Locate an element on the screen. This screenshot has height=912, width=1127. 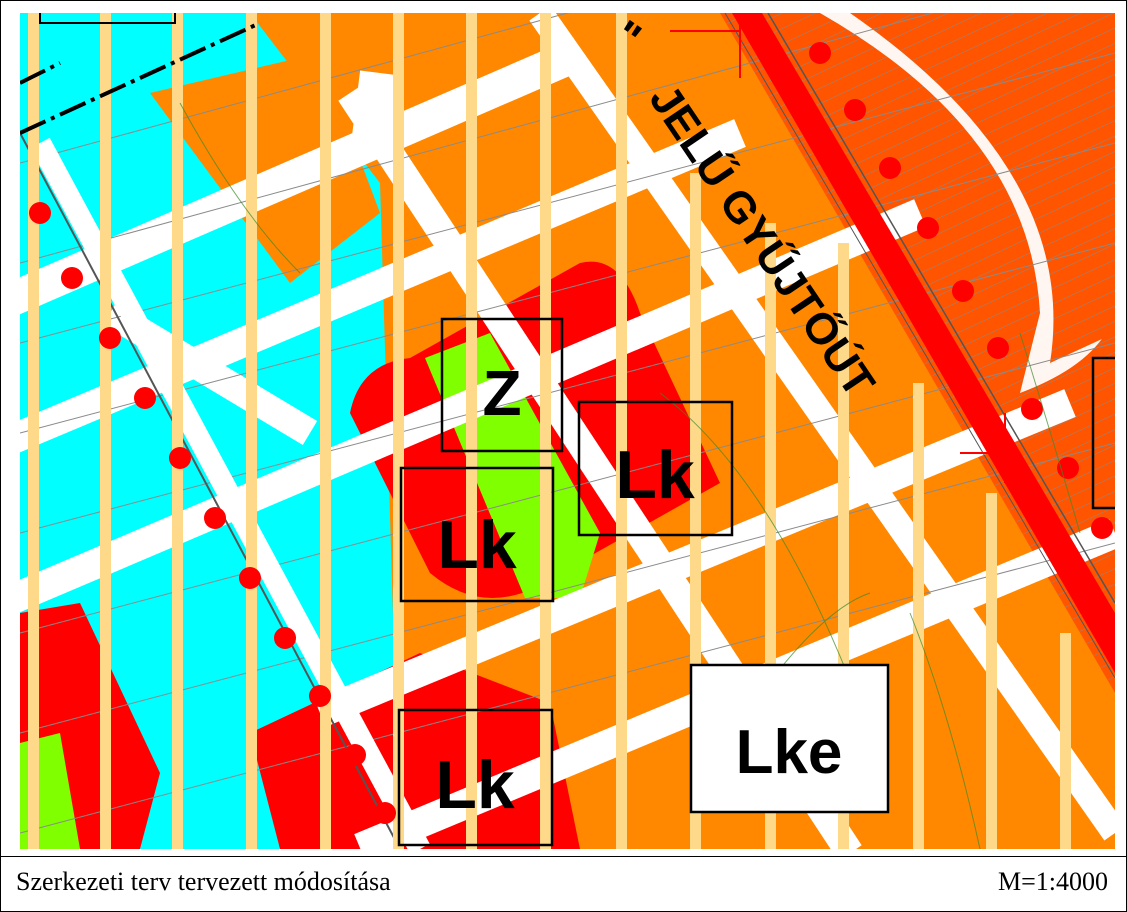
zone-lke: Lke is located at coordinates (789, 738).